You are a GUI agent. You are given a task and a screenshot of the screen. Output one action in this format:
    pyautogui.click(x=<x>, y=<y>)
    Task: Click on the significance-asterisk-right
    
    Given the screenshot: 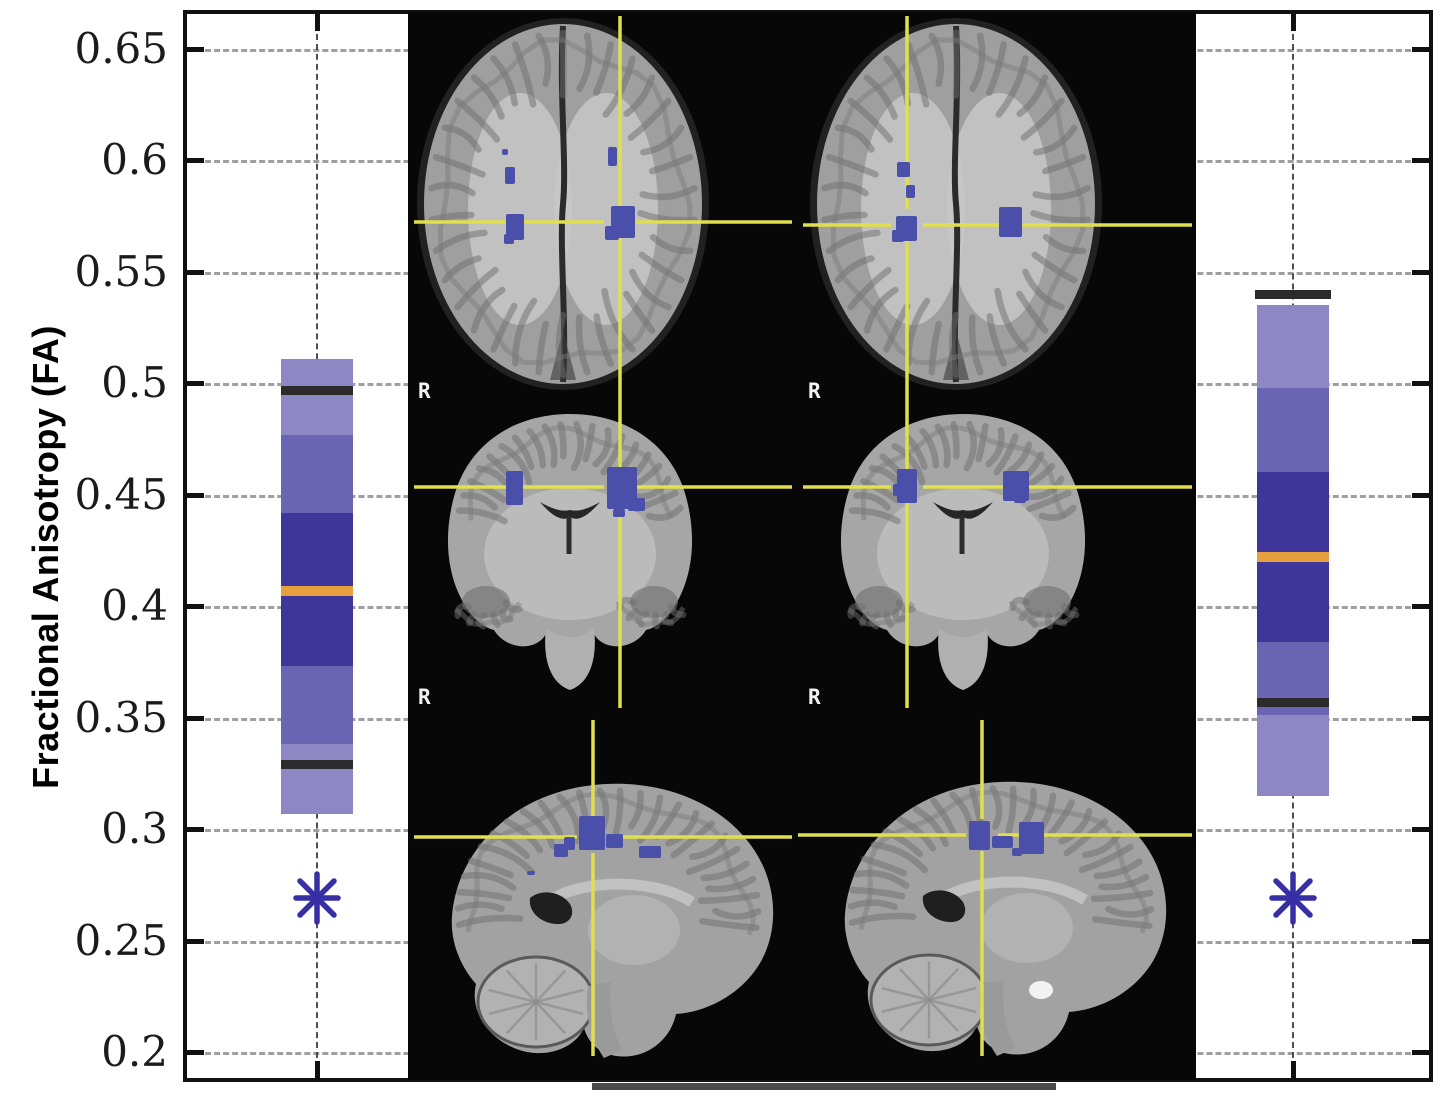 What is the action you would take?
    pyautogui.click(x=1293, y=898)
    